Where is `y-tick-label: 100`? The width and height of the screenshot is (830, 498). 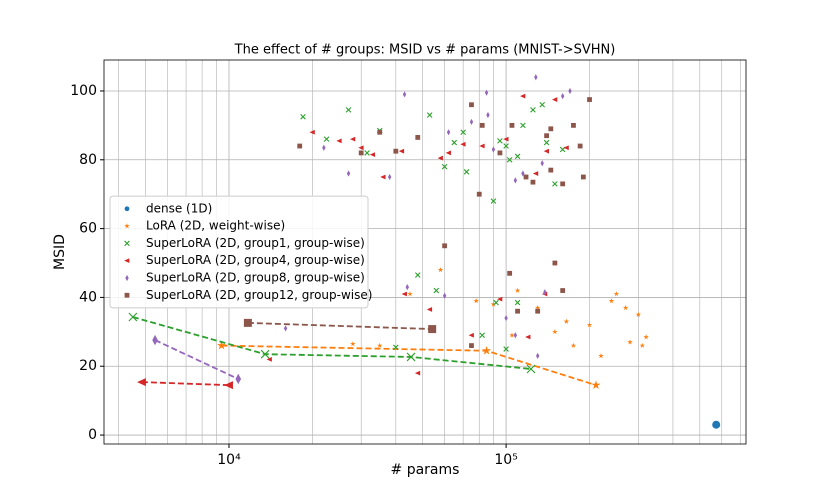 y-tick-label: 100 is located at coordinates (83, 91).